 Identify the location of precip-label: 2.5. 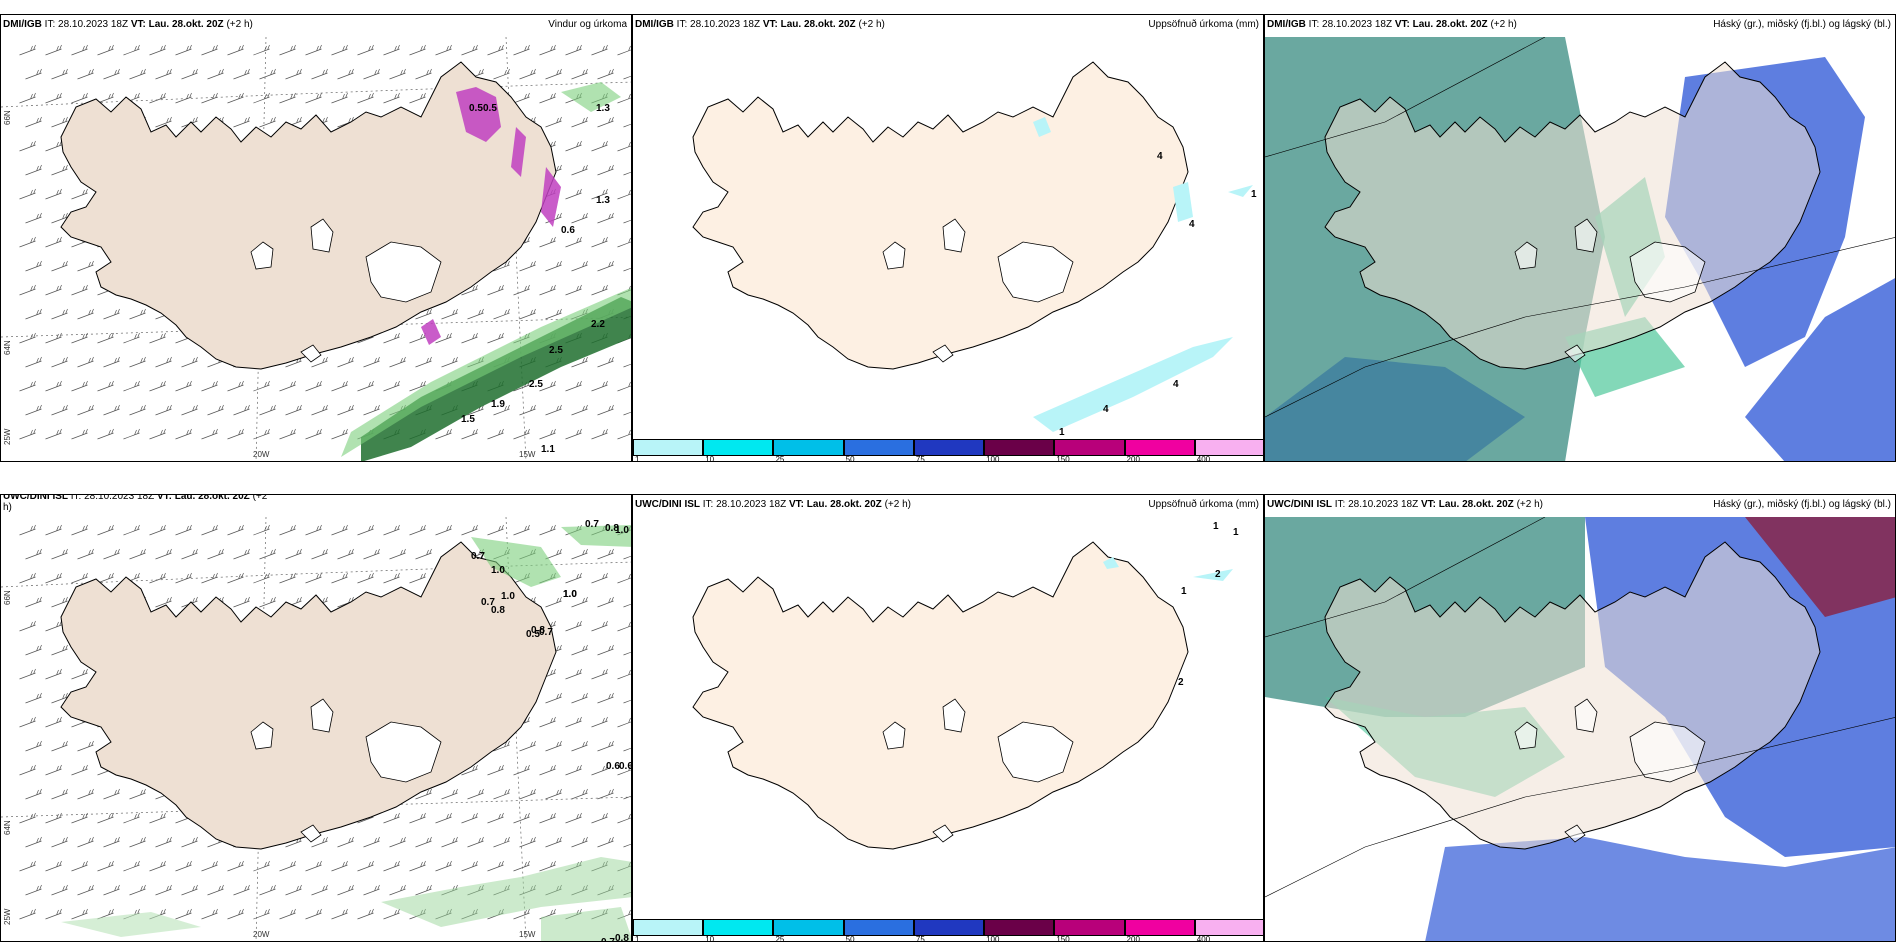
(556, 350).